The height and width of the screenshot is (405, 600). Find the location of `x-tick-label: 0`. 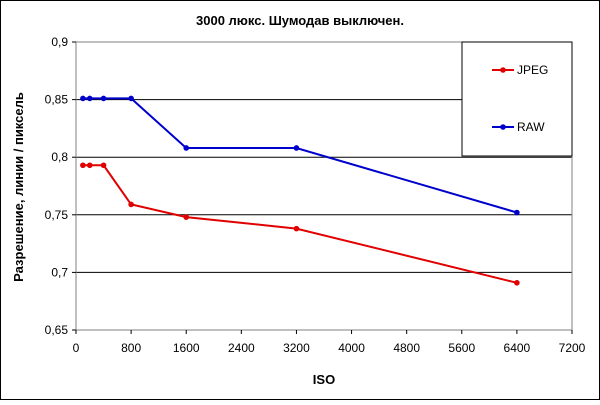

x-tick-label: 0 is located at coordinates (76, 348).